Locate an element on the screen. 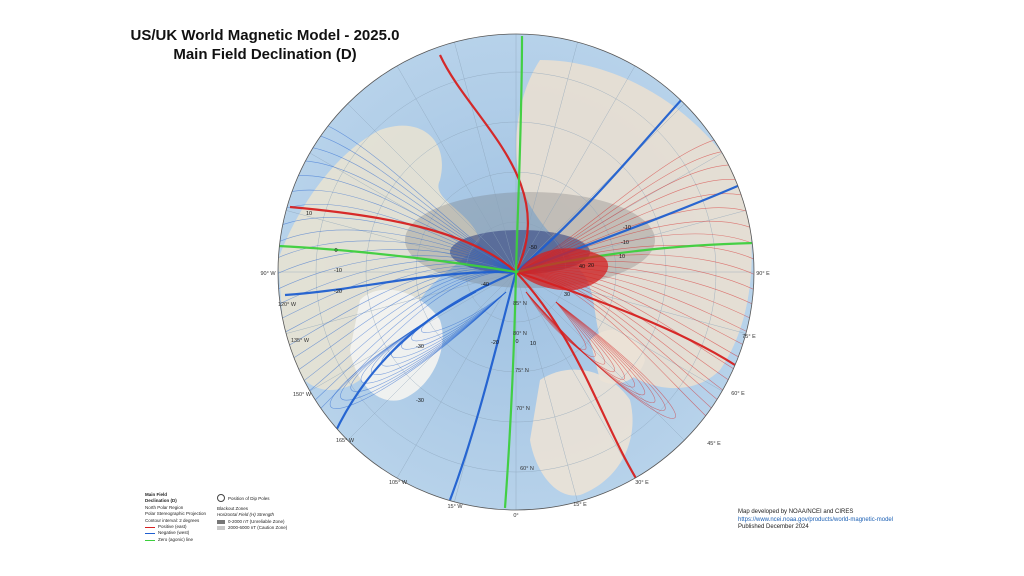  legend-heading-1: Main Field is located at coordinates (156, 494).